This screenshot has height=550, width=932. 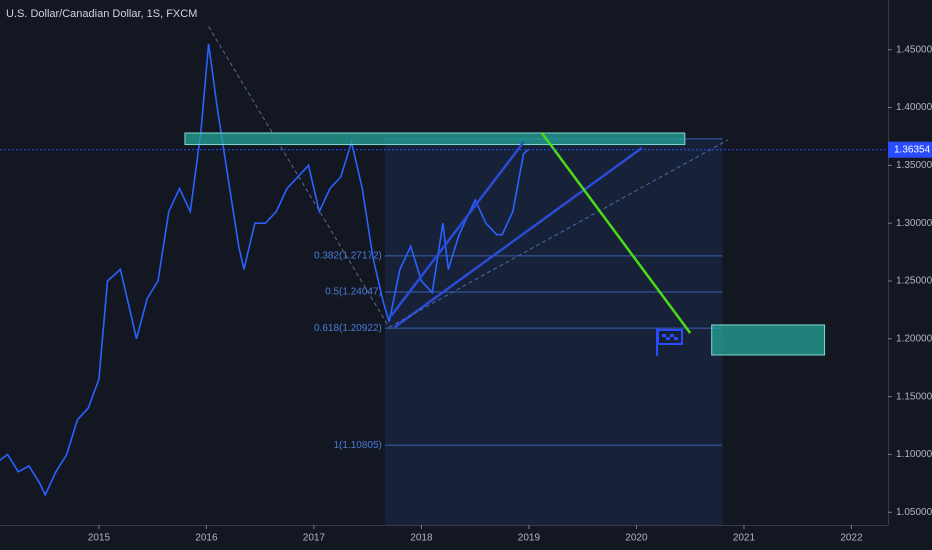 I want to click on y-tick-label: 1.20000, so click(x=914, y=338).